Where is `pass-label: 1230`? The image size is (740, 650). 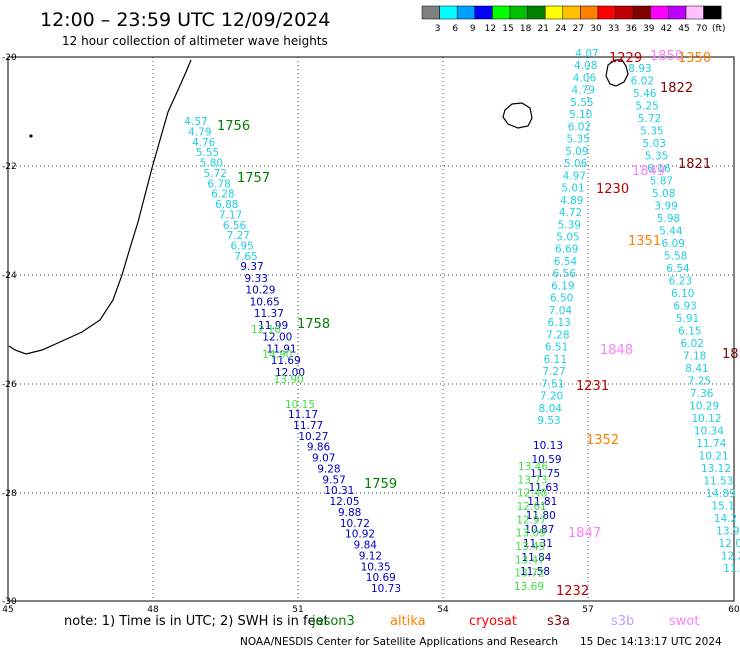
pass-label: 1230 is located at coordinates (612, 189).